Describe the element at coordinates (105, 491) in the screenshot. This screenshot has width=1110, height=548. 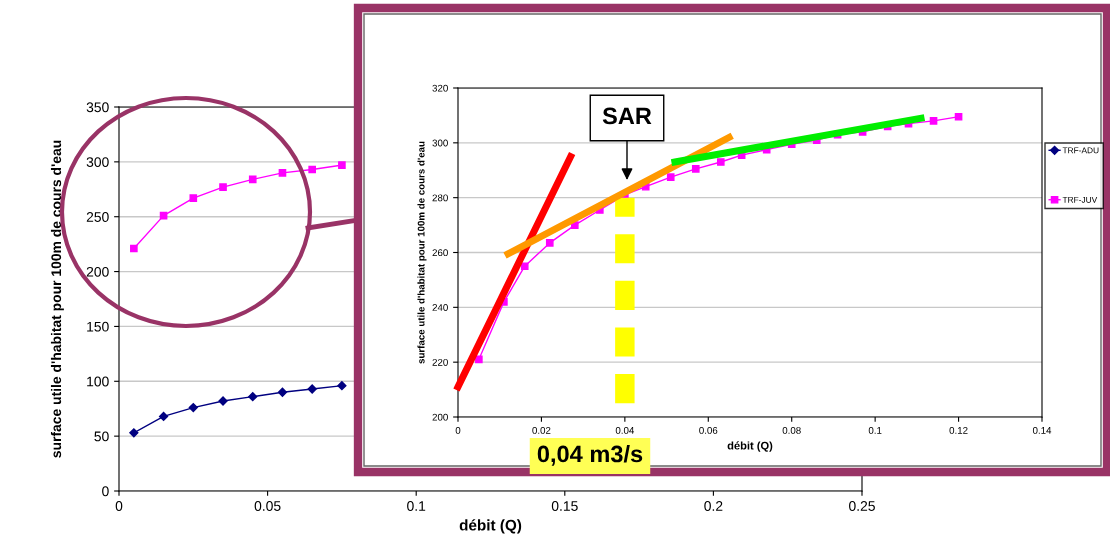
I see `y-tick-label: 0` at that location.